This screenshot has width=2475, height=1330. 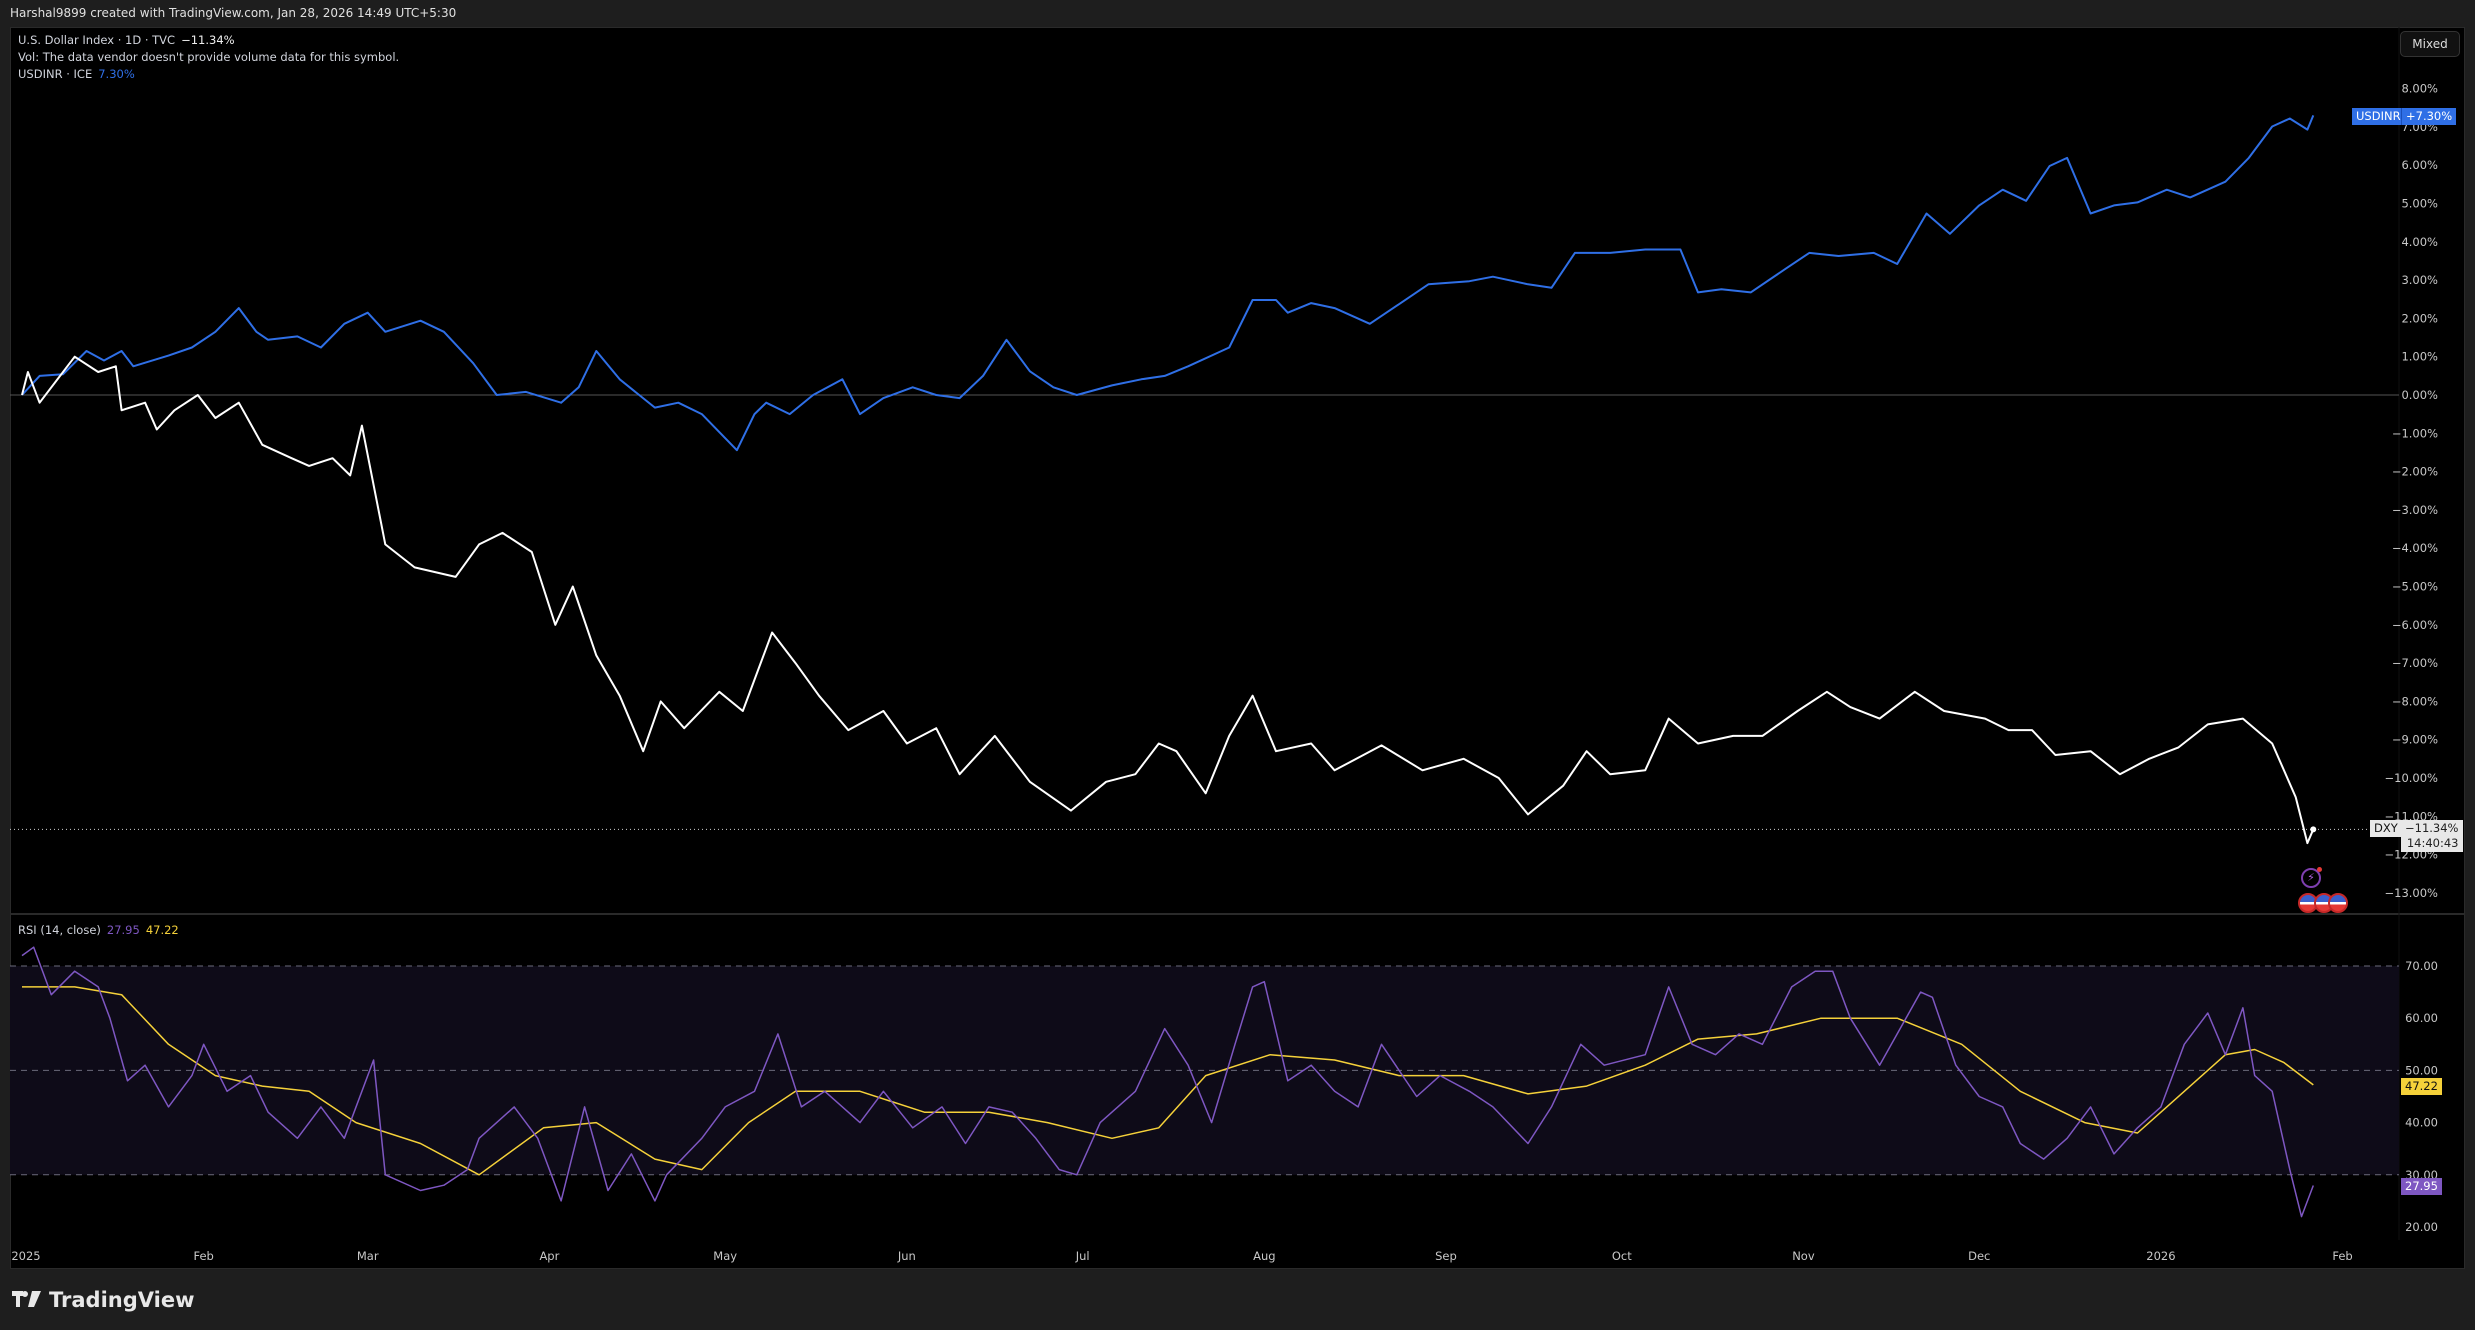 What do you see at coordinates (2419, 242) in the screenshot?
I see `price-axis-tick: 4.00%` at bounding box center [2419, 242].